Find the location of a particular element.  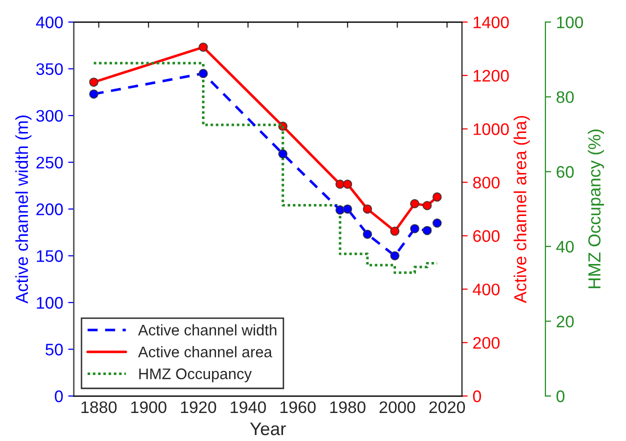

x-tick-label: 2000 is located at coordinates (398, 407).